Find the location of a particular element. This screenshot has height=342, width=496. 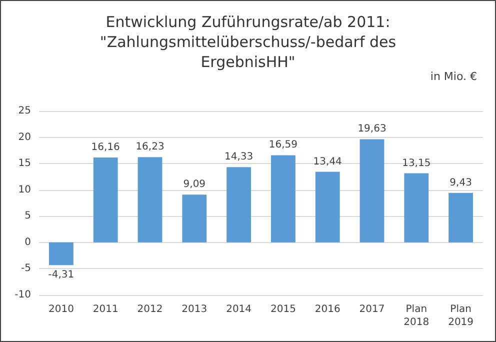

y-tick-label: 10 is located at coordinates (24, 190).